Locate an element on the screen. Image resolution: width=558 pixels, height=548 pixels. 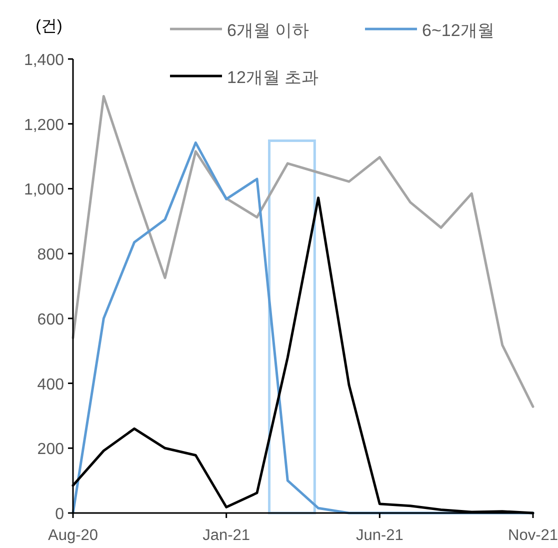
legend-label: 6~12개월 is located at coordinates (458, 30).